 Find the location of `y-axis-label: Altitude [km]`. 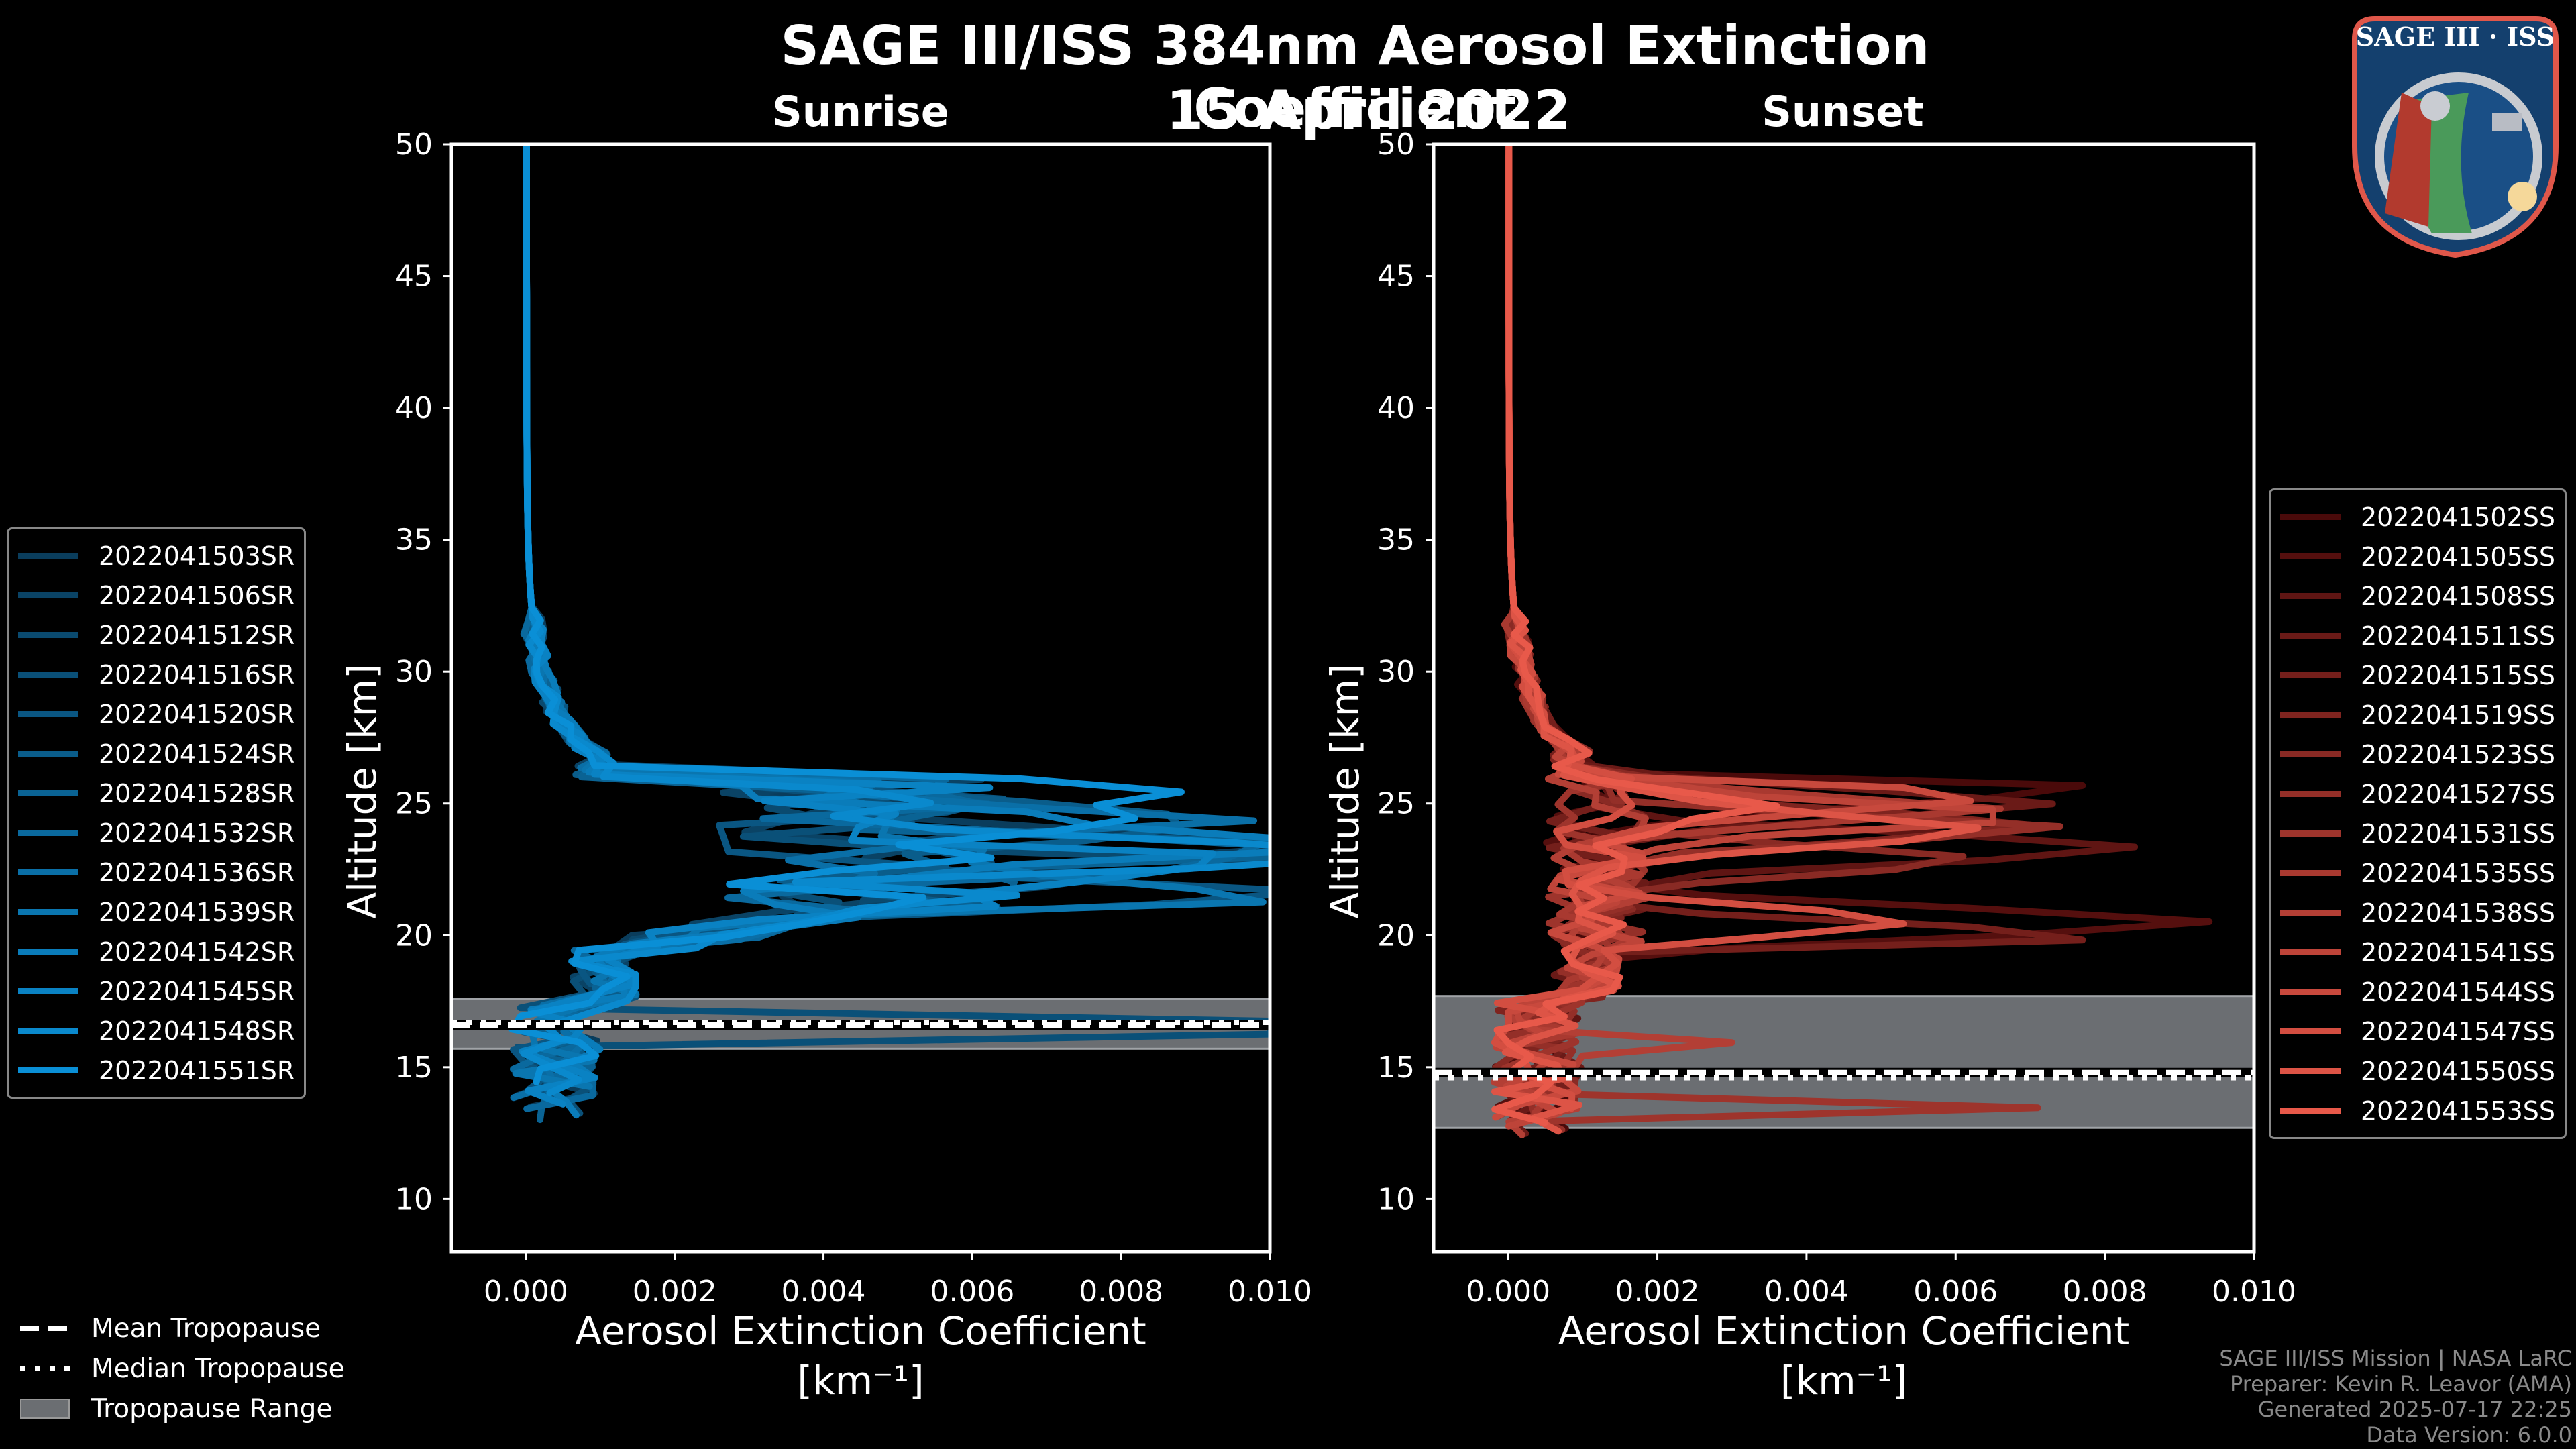

y-axis-label: Altitude [km] is located at coordinates (362, 790).